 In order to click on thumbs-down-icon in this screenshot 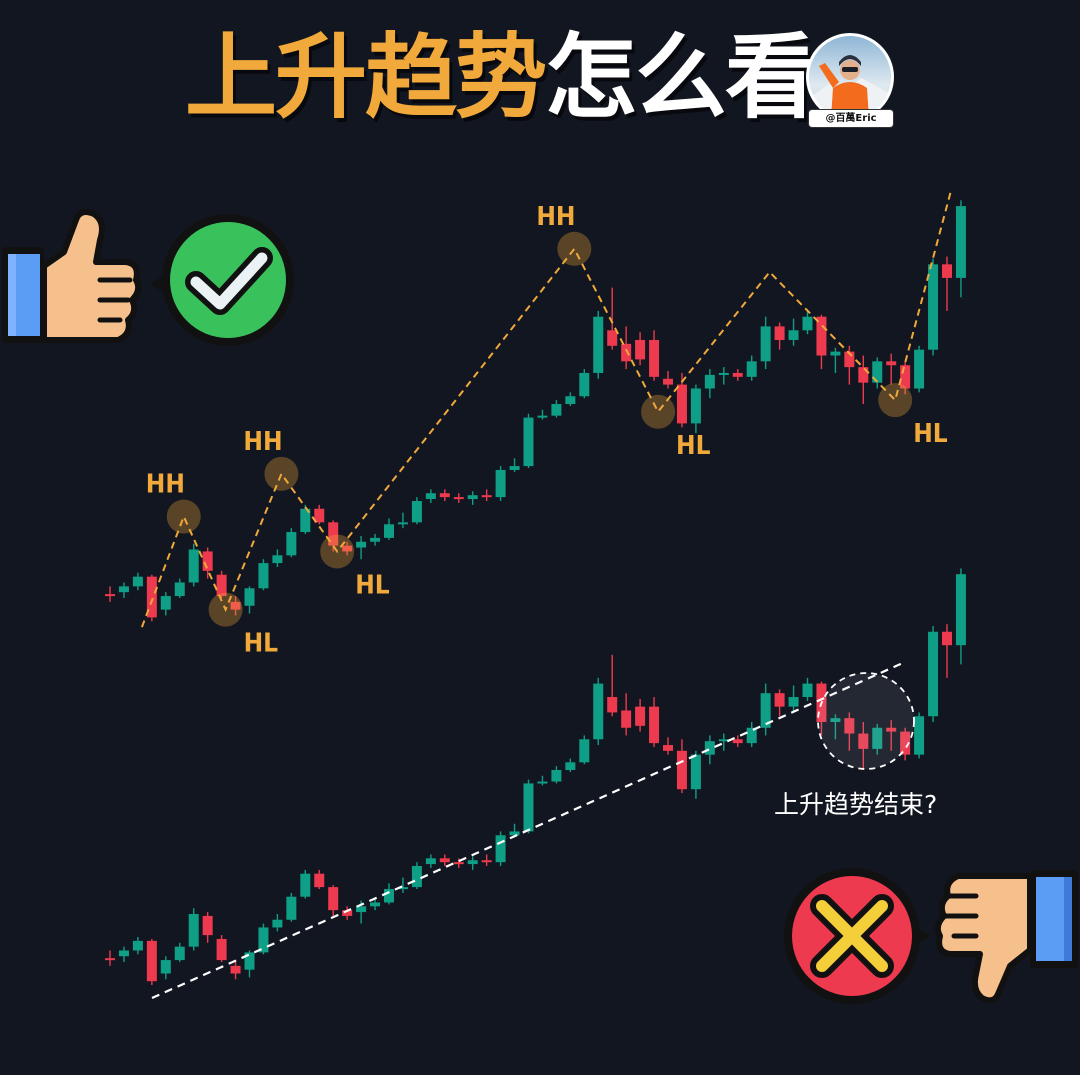, I will do `click(1006, 937)`.